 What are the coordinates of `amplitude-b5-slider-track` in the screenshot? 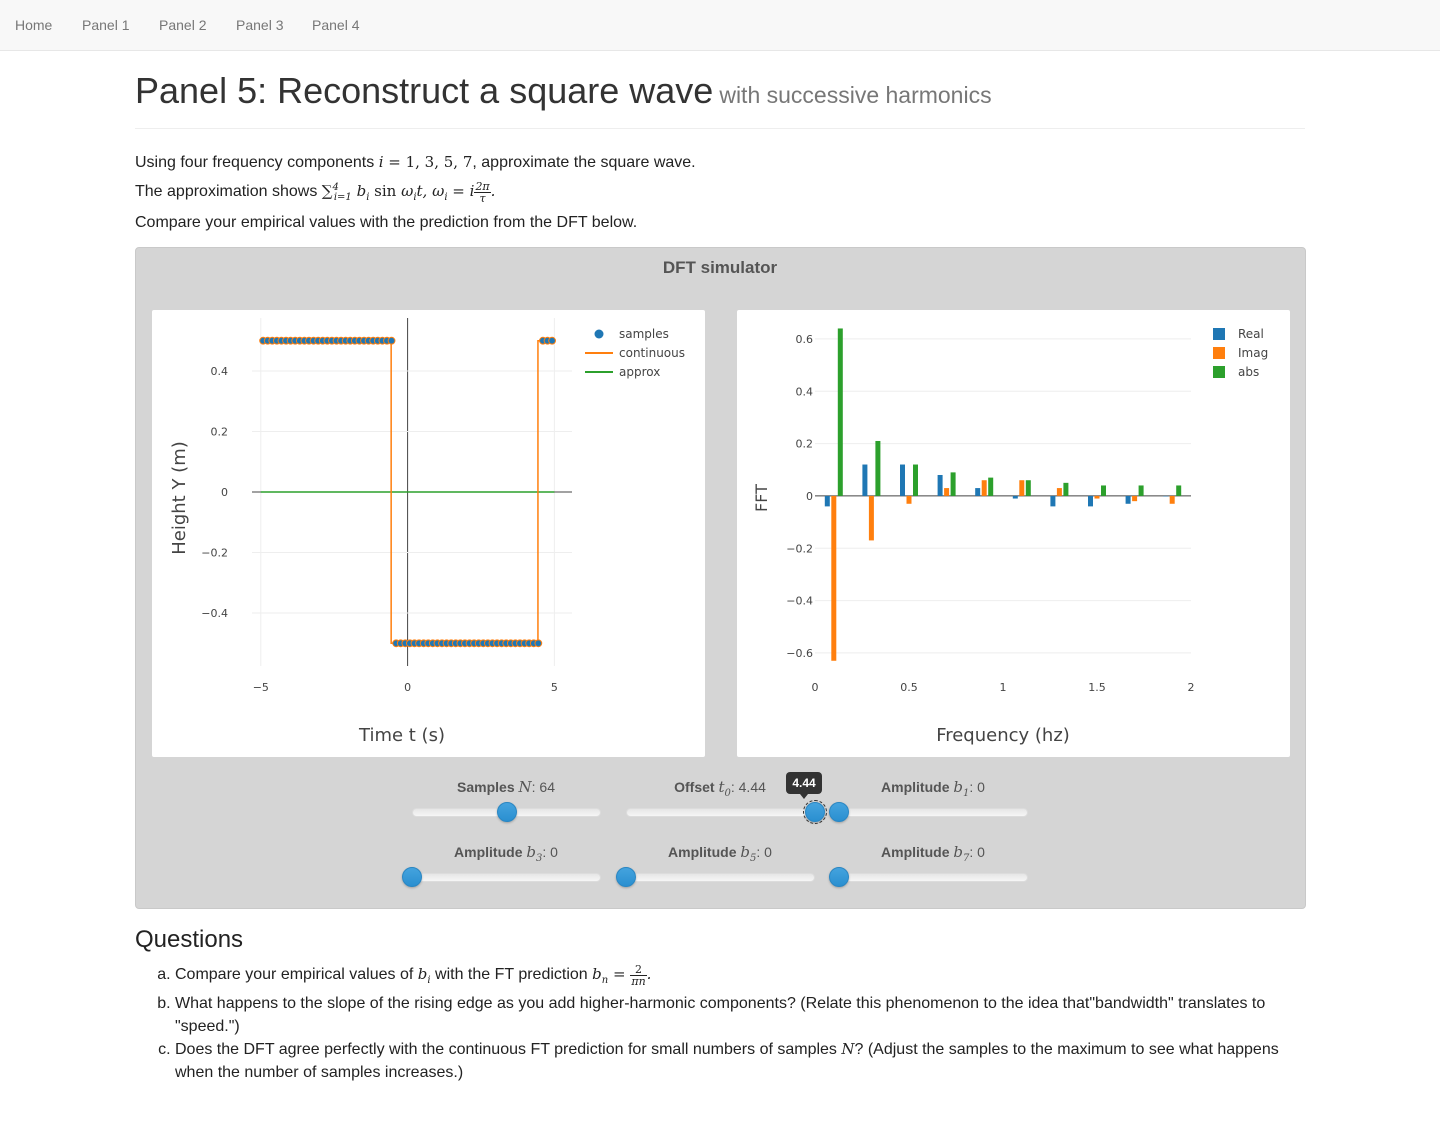 It's located at (720, 877).